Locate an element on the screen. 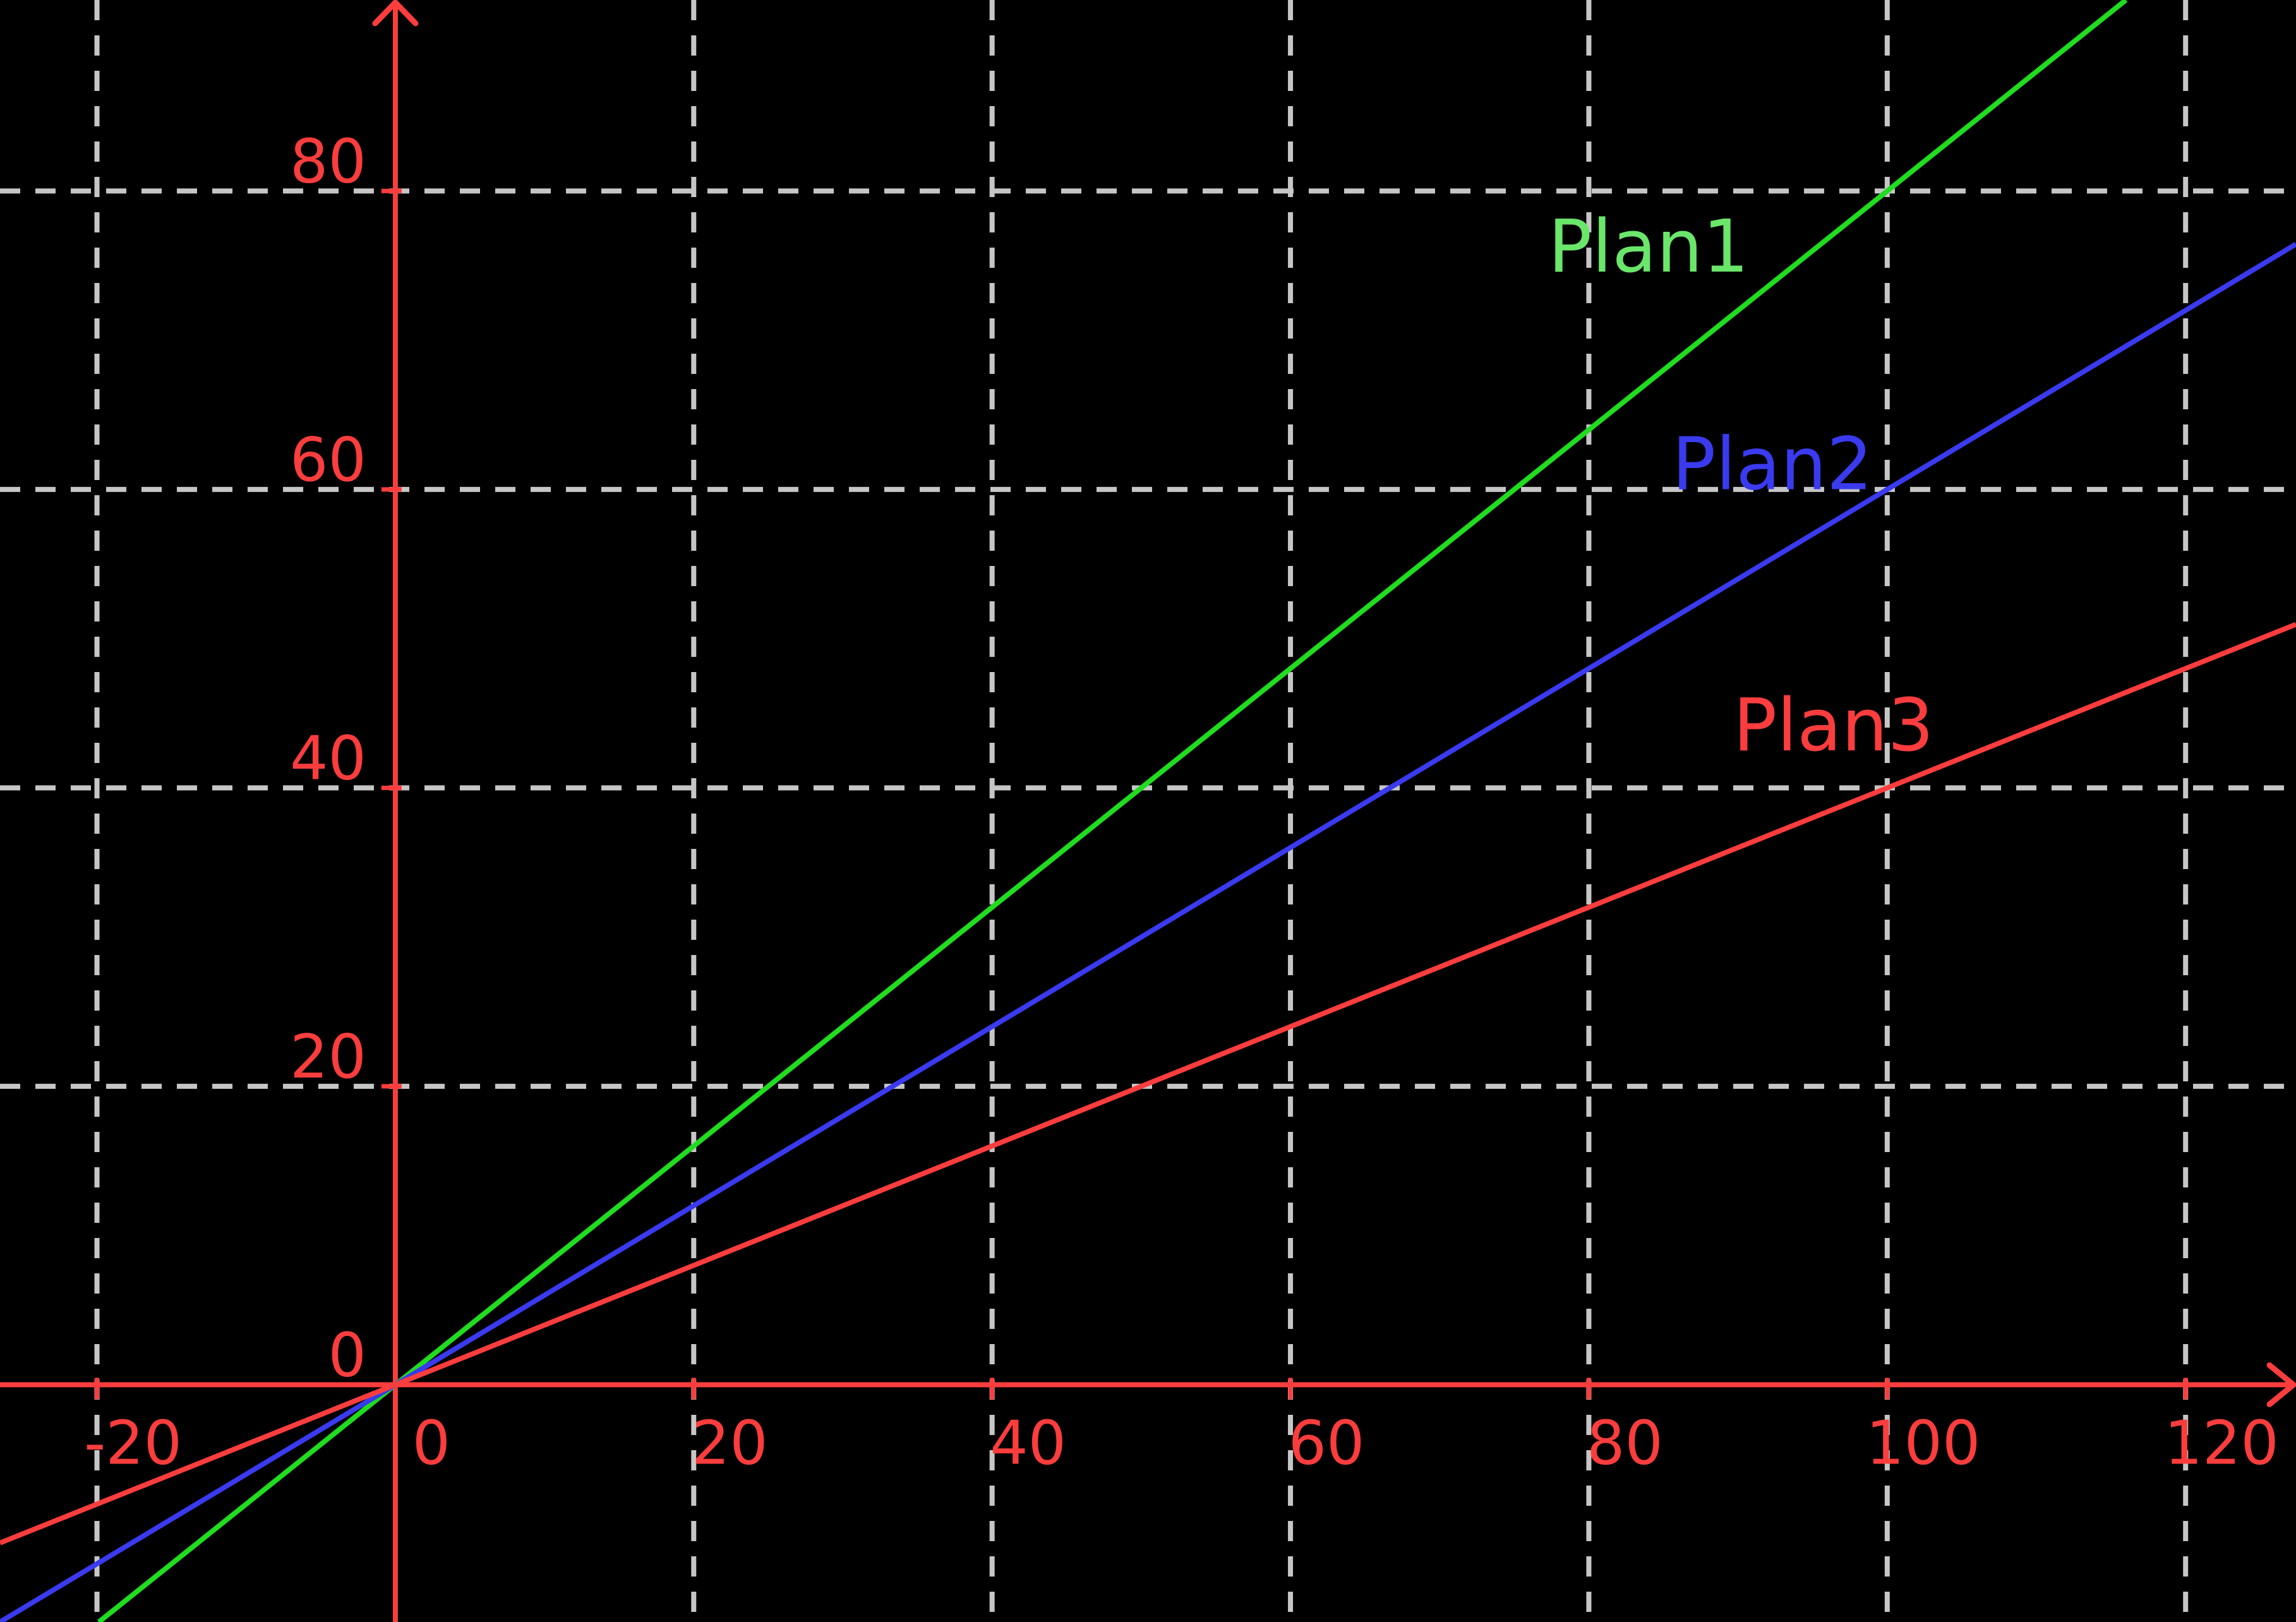  x-tick-label-120: 120 is located at coordinates (2222, 1443).